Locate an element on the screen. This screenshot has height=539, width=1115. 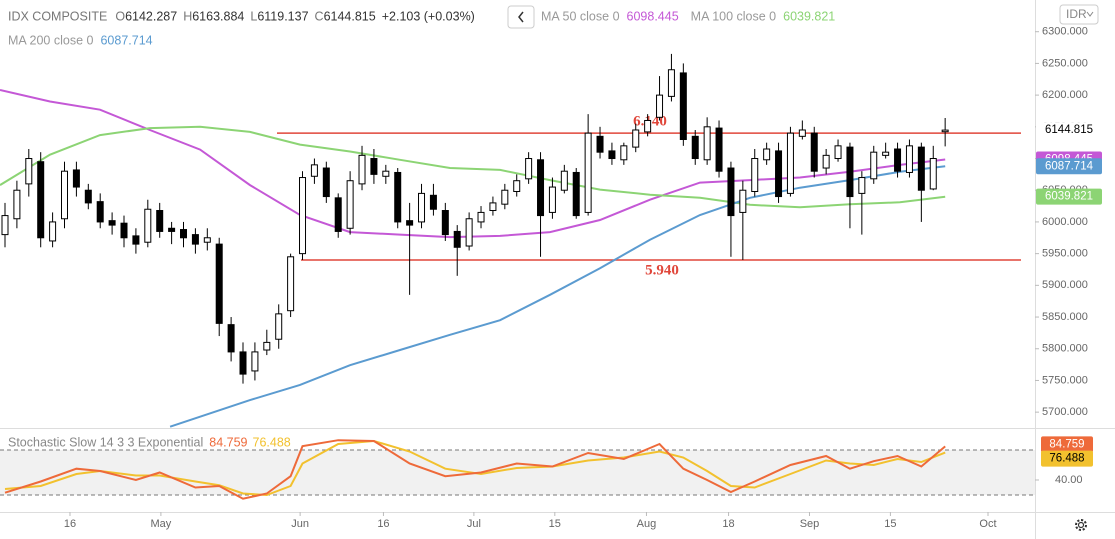
gear-hub is located at coordinates (1081, 525).